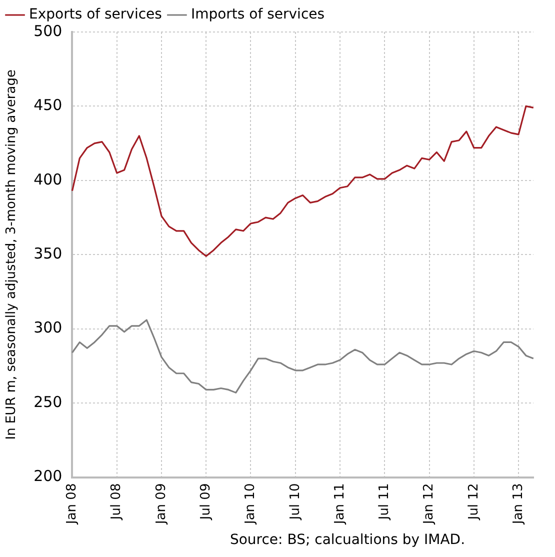 Image resolution: width=555 pixels, height=557 pixels. What do you see at coordinates (250, 504) in the screenshot?
I see `x-tick-label: Jan 10` at bounding box center [250, 504].